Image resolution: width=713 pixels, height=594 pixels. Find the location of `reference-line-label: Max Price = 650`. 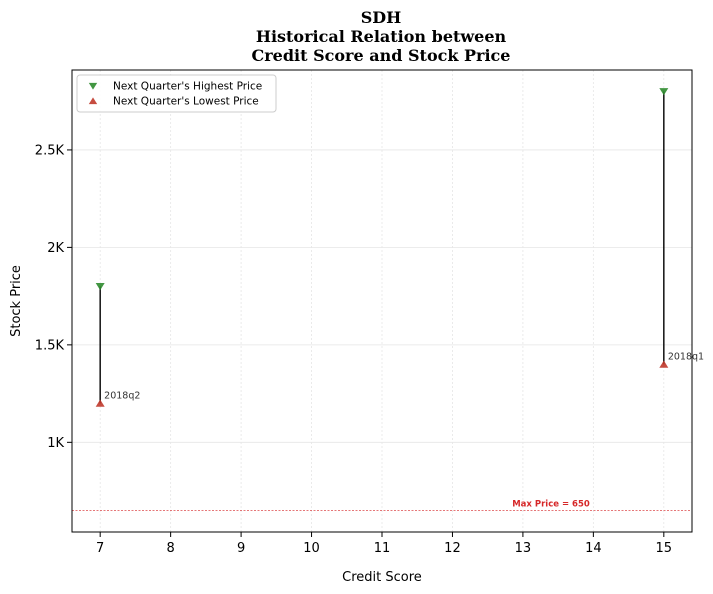

reference-line-label: Max Price = 650 is located at coordinates (551, 505).